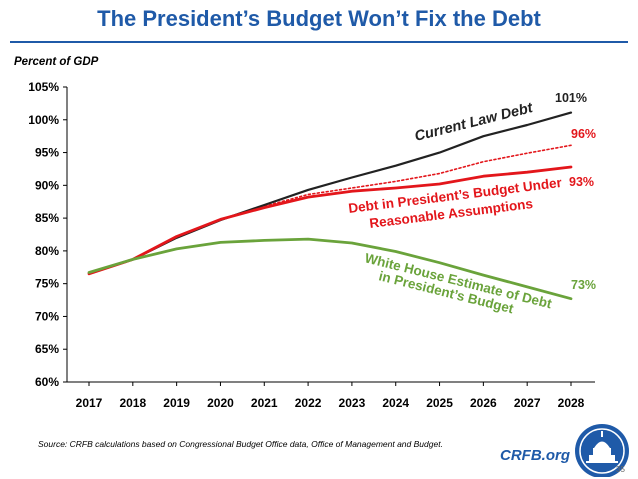  Describe the element at coordinates (43, 120) in the screenshot. I see `y-tick-label: 100%` at that location.